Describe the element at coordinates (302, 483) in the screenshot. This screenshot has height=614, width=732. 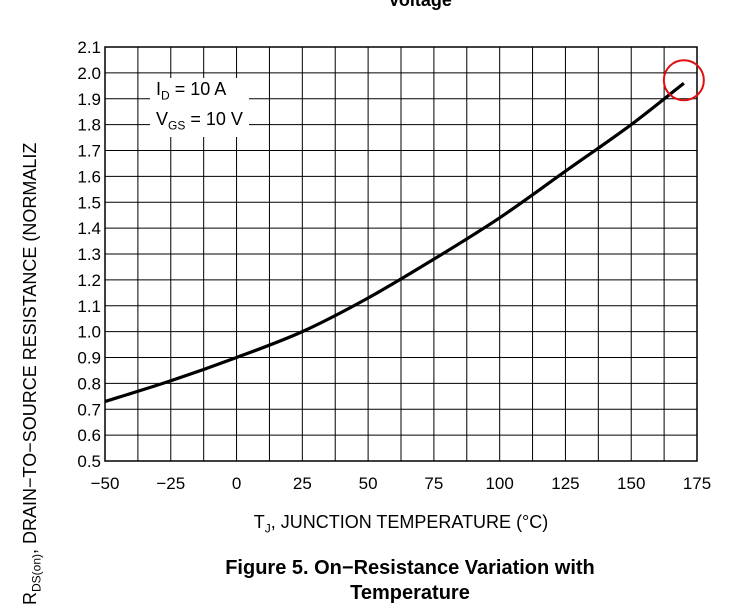
I see `x-tick-label: 25` at that location.